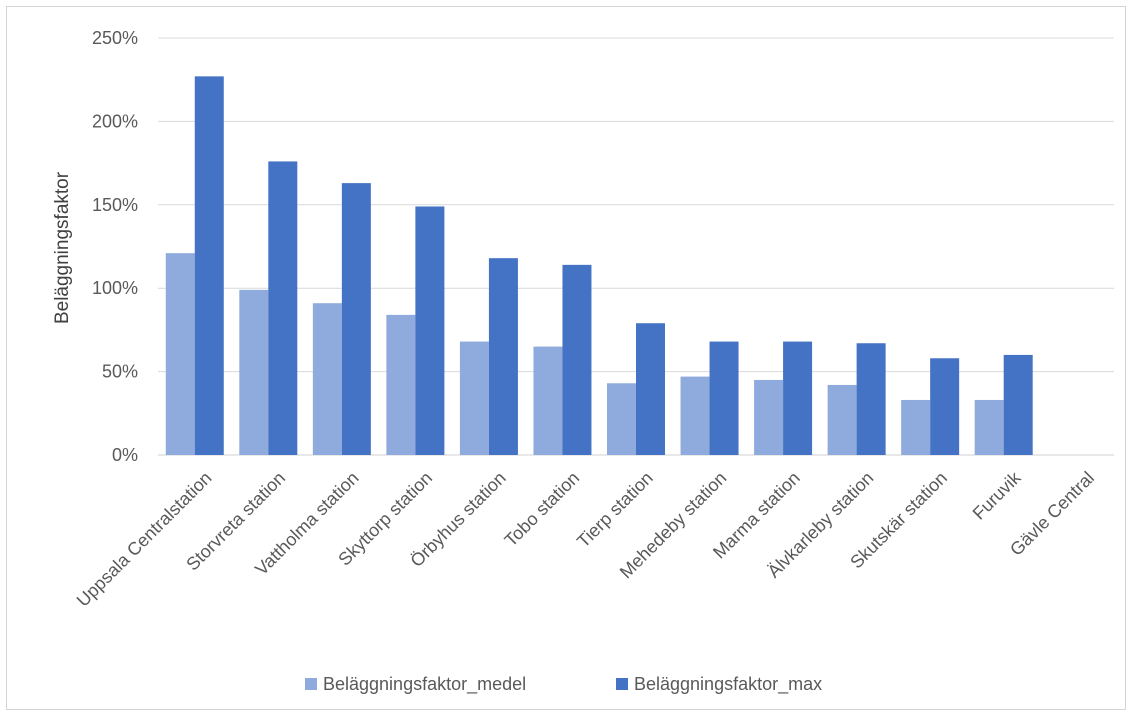 The height and width of the screenshot is (718, 1133). I want to click on y-tick-label: 250%, so click(115, 38).